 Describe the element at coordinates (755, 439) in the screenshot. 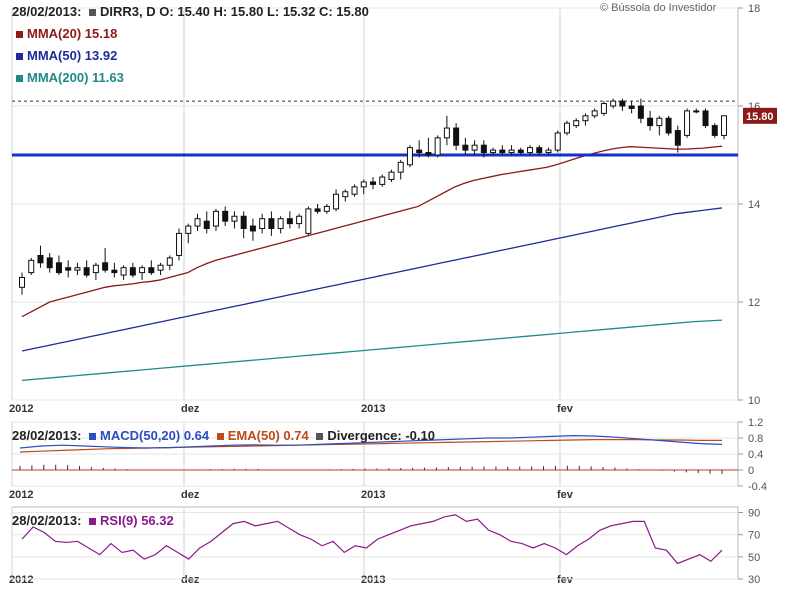

I see `macd-y-tick-3: 0.8` at that location.